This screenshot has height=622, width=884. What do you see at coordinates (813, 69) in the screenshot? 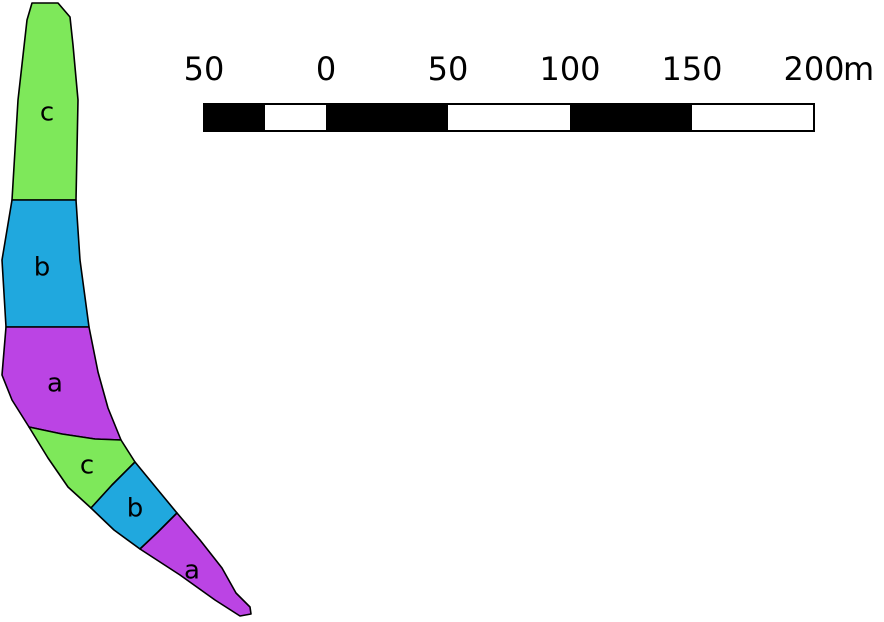
I see `scale-tick-label: 200` at bounding box center [813, 69].